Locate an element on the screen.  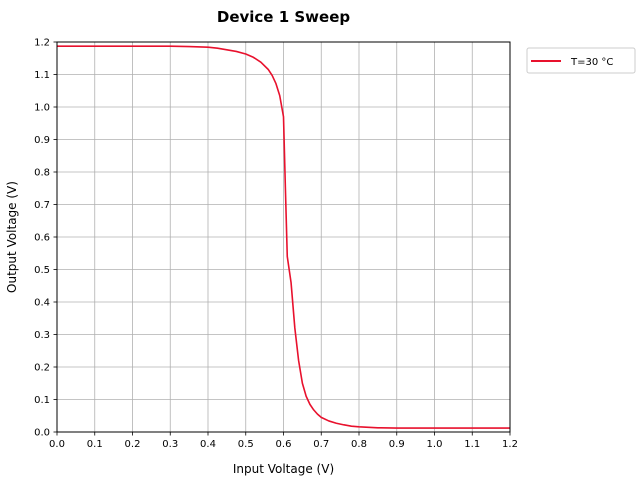
x-tick-label: 0.9 is located at coordinates (397, 444).